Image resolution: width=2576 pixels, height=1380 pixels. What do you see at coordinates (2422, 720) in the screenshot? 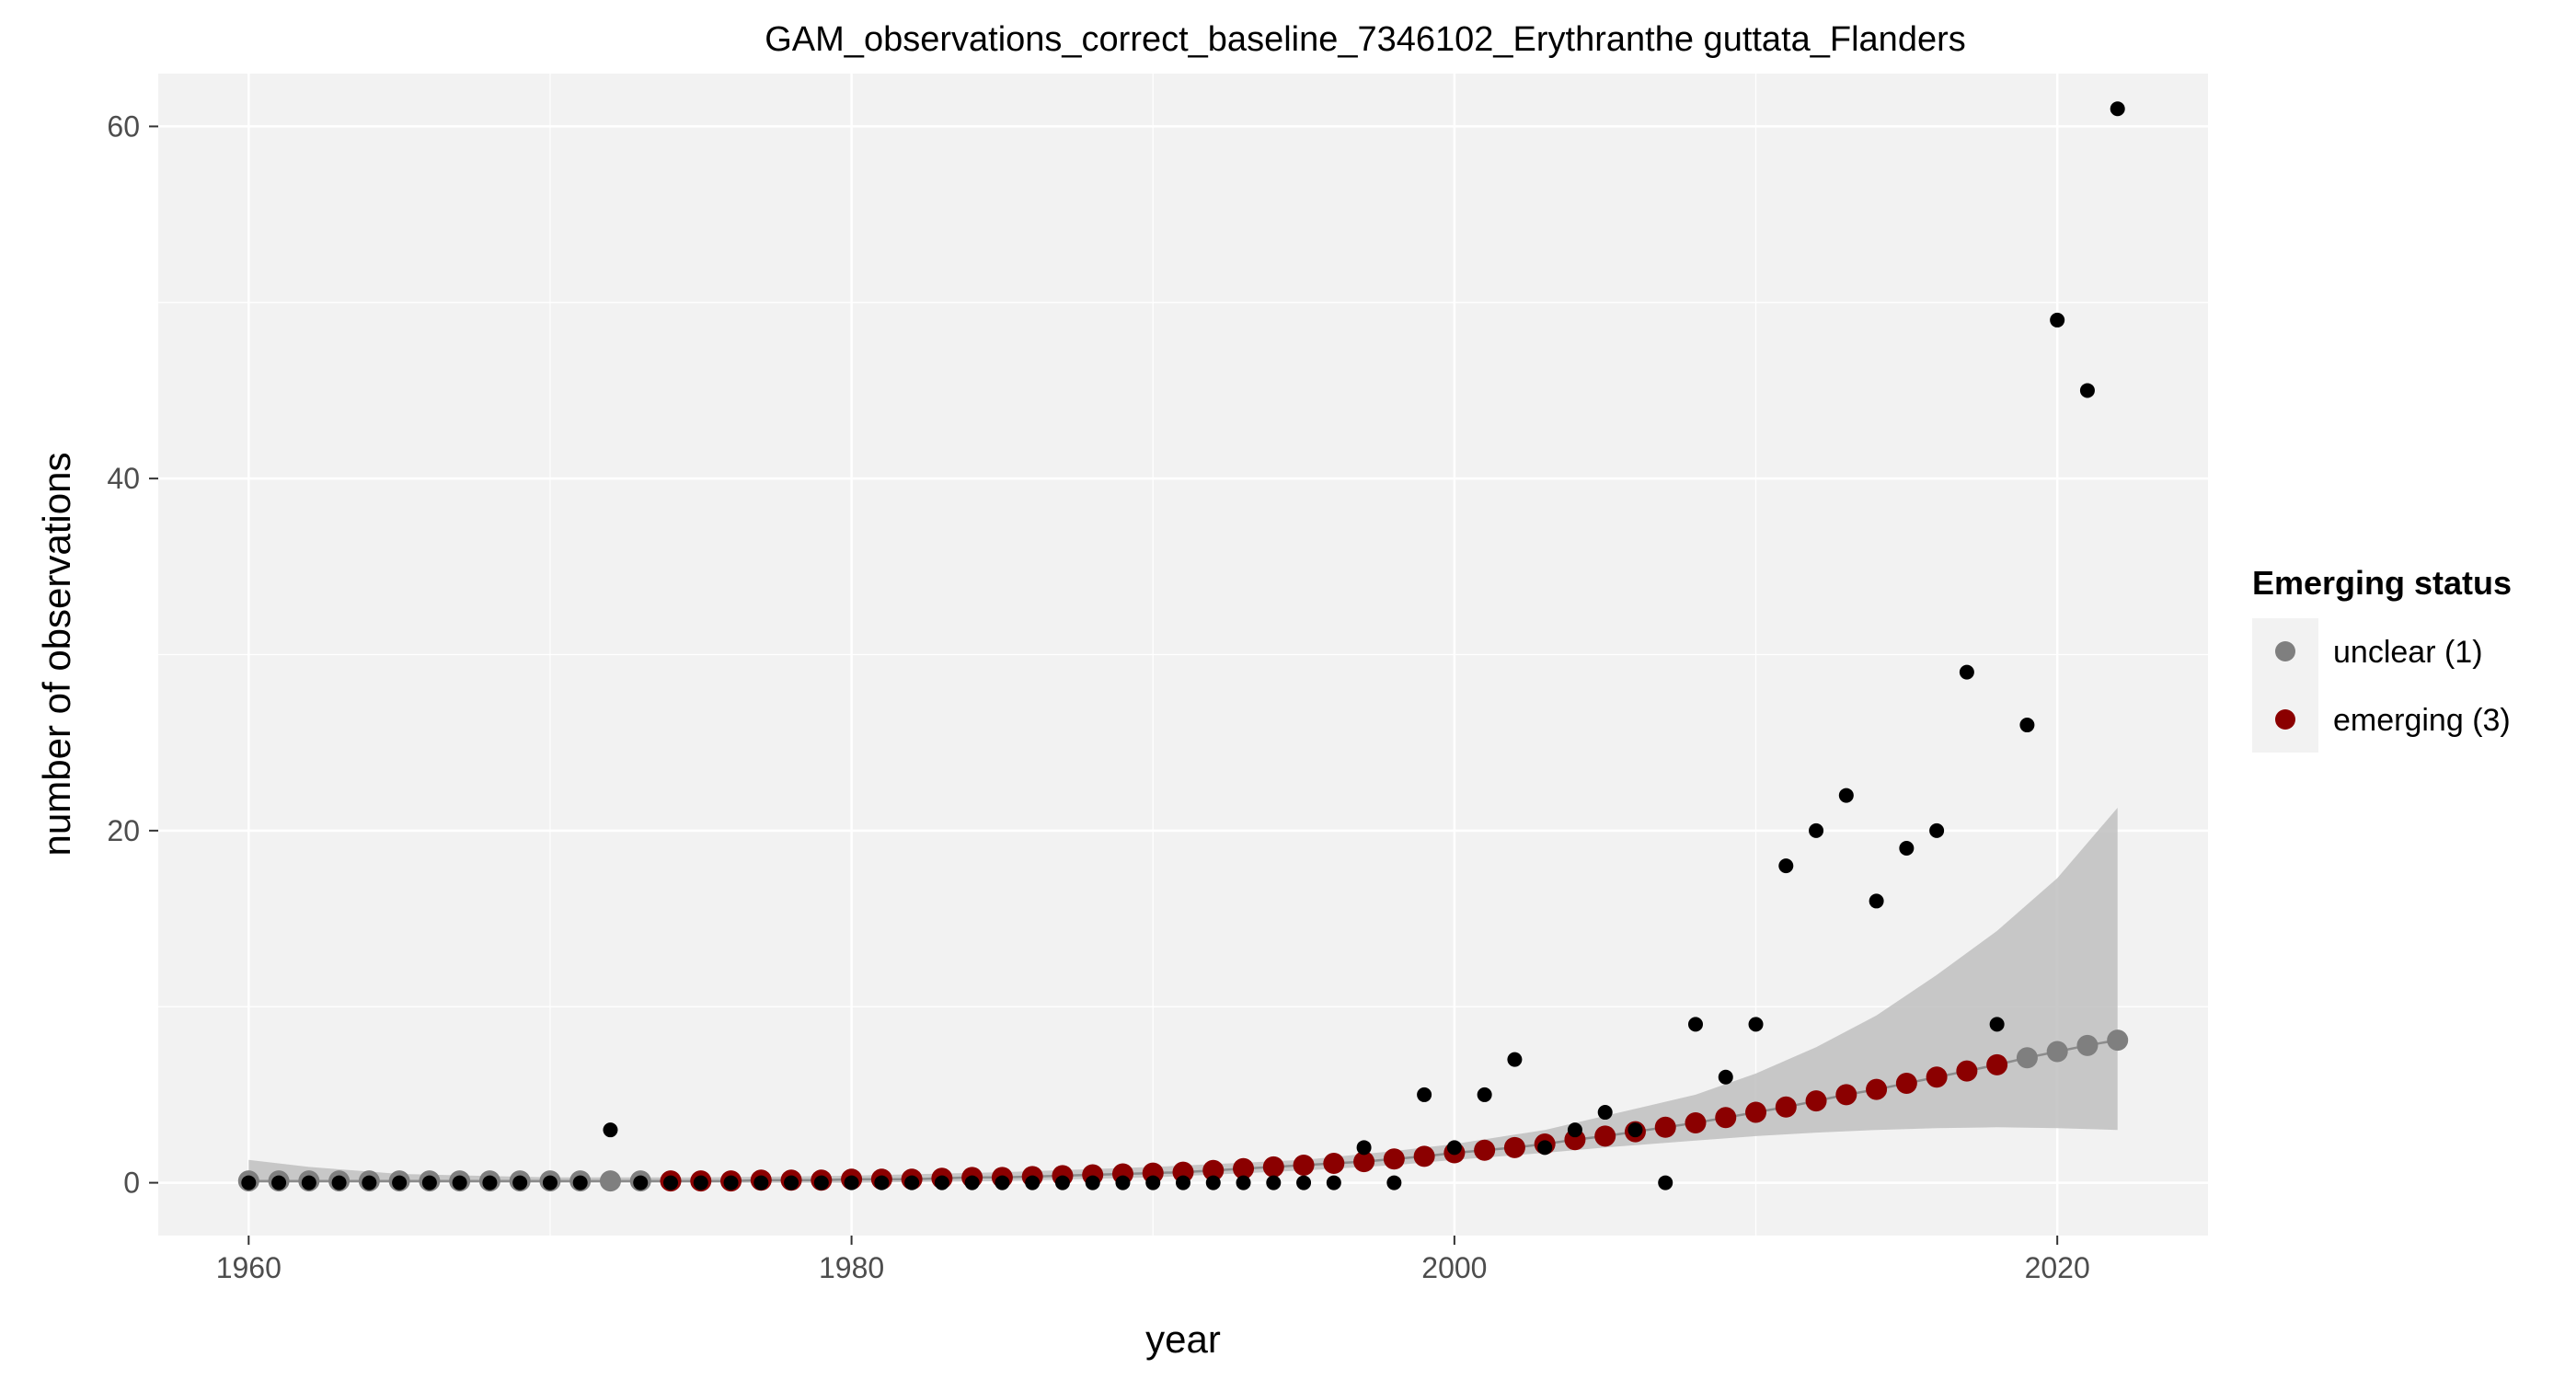
I see `legend-label-emerging: emerging (3)` at bounding box center [2422, 720].